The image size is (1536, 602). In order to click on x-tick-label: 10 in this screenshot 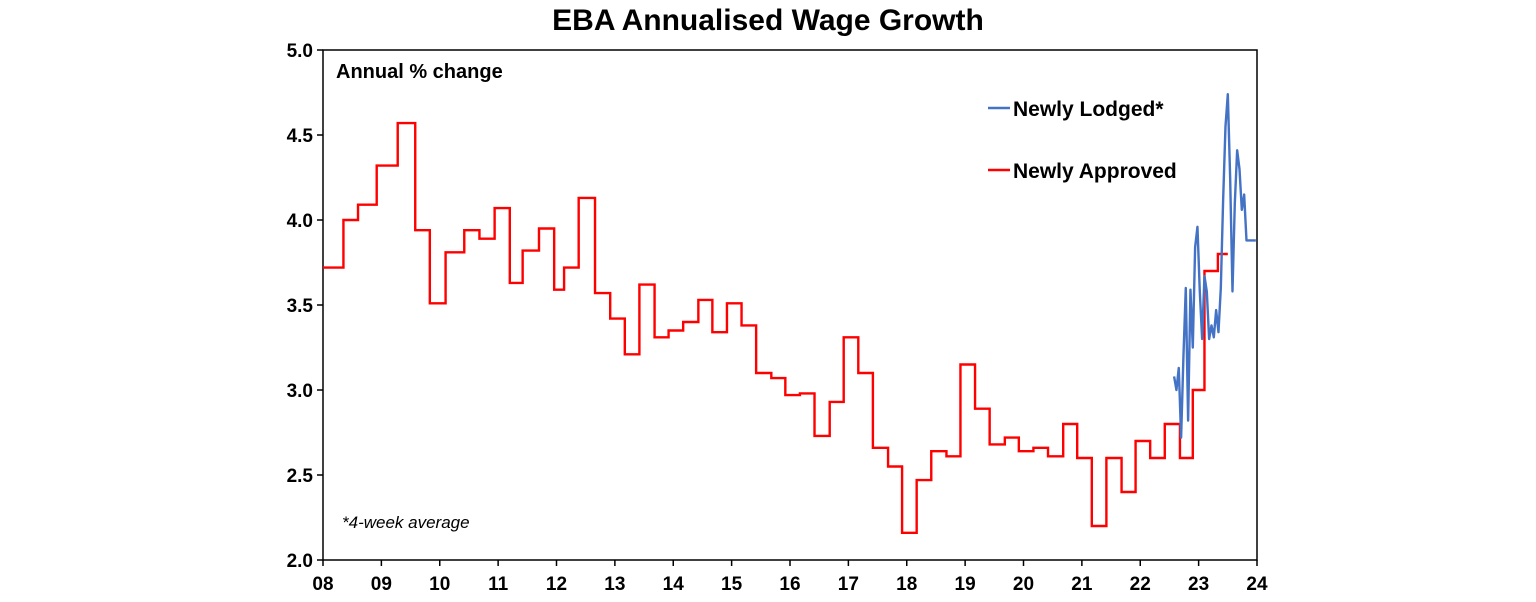, I will do `click(439, 584)`.